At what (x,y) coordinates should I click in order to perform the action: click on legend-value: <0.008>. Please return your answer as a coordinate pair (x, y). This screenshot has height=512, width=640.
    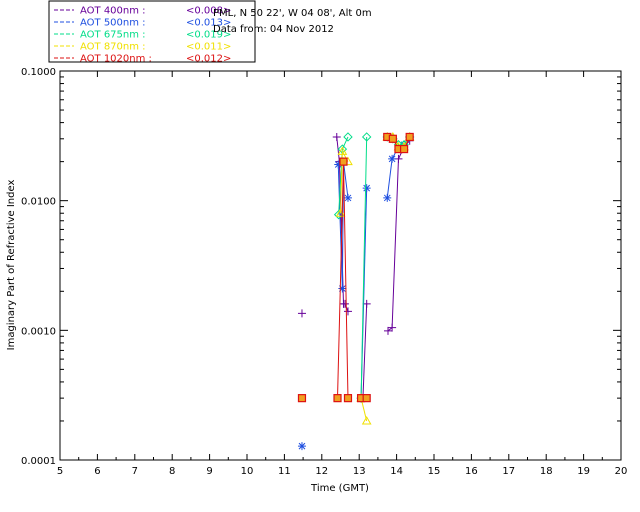
    Looking at the image, I should click on (208, 11).